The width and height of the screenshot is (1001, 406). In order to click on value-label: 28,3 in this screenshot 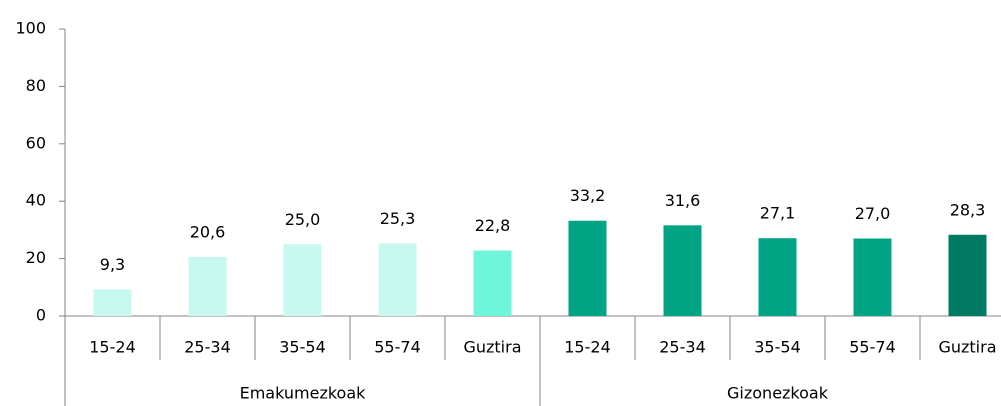, I will do `click(968, 209)`.